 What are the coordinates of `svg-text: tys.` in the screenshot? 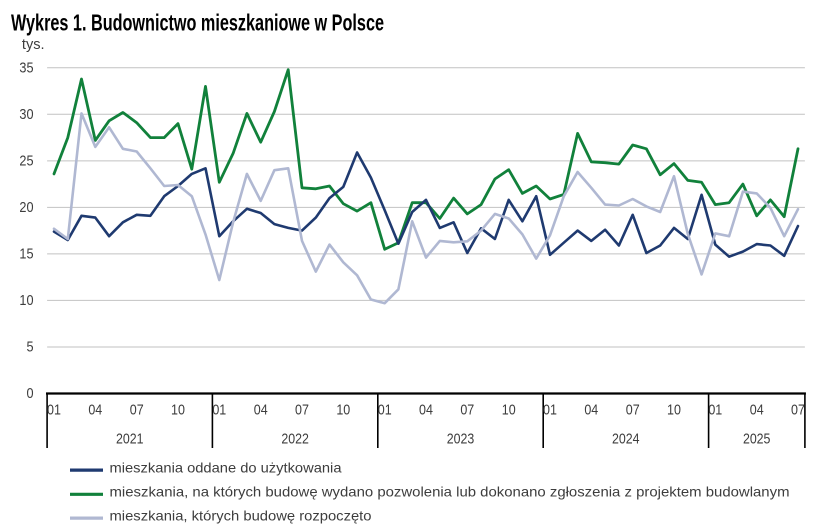 It's located at (33, 44).